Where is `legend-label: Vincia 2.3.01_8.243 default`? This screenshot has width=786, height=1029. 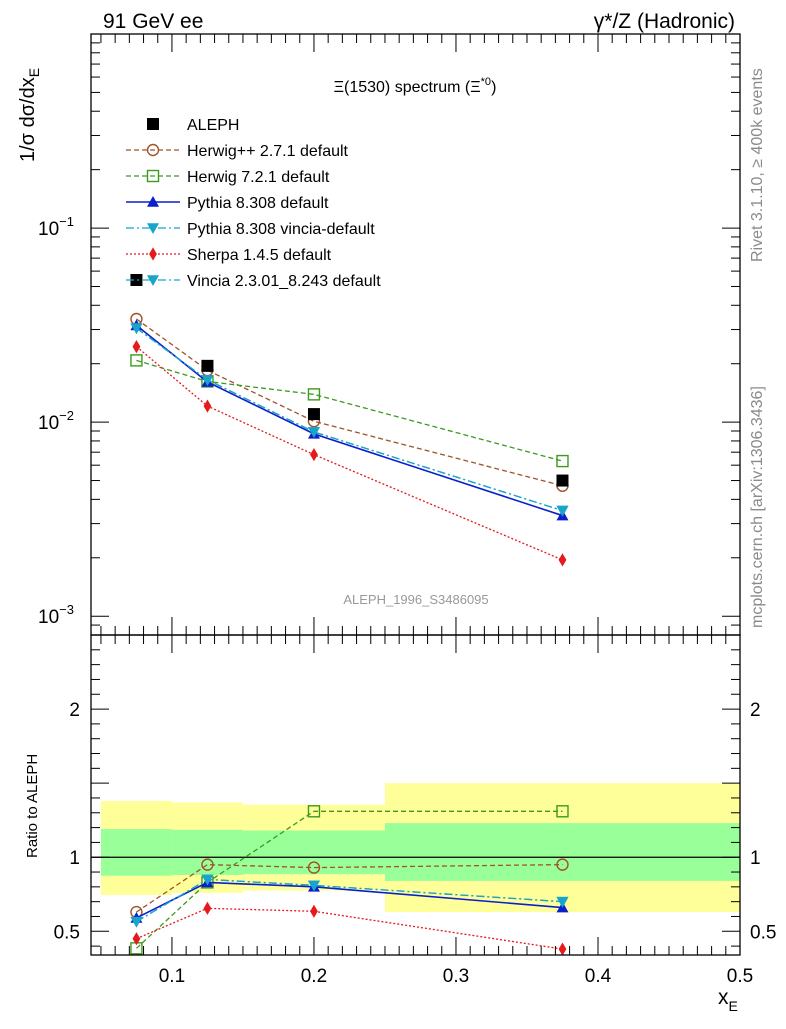 legend-label: Vincia 2.3.01_8.243 default is located at coordinates (284, 281).